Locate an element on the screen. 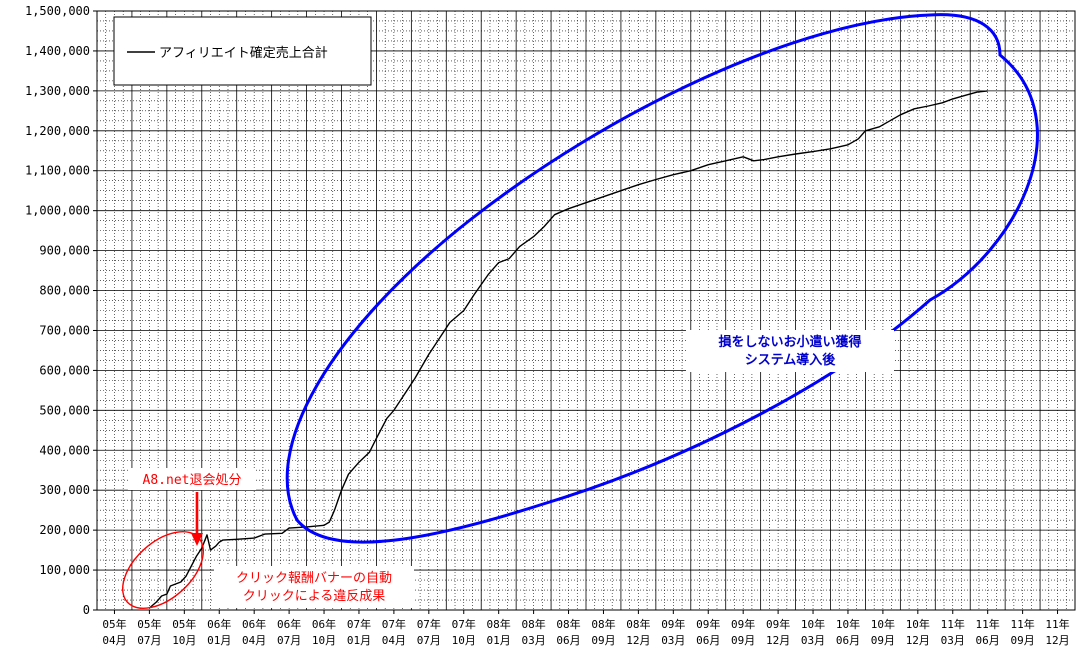  y-tick-label: 1,400,000 is located at coordinates (57, 51).